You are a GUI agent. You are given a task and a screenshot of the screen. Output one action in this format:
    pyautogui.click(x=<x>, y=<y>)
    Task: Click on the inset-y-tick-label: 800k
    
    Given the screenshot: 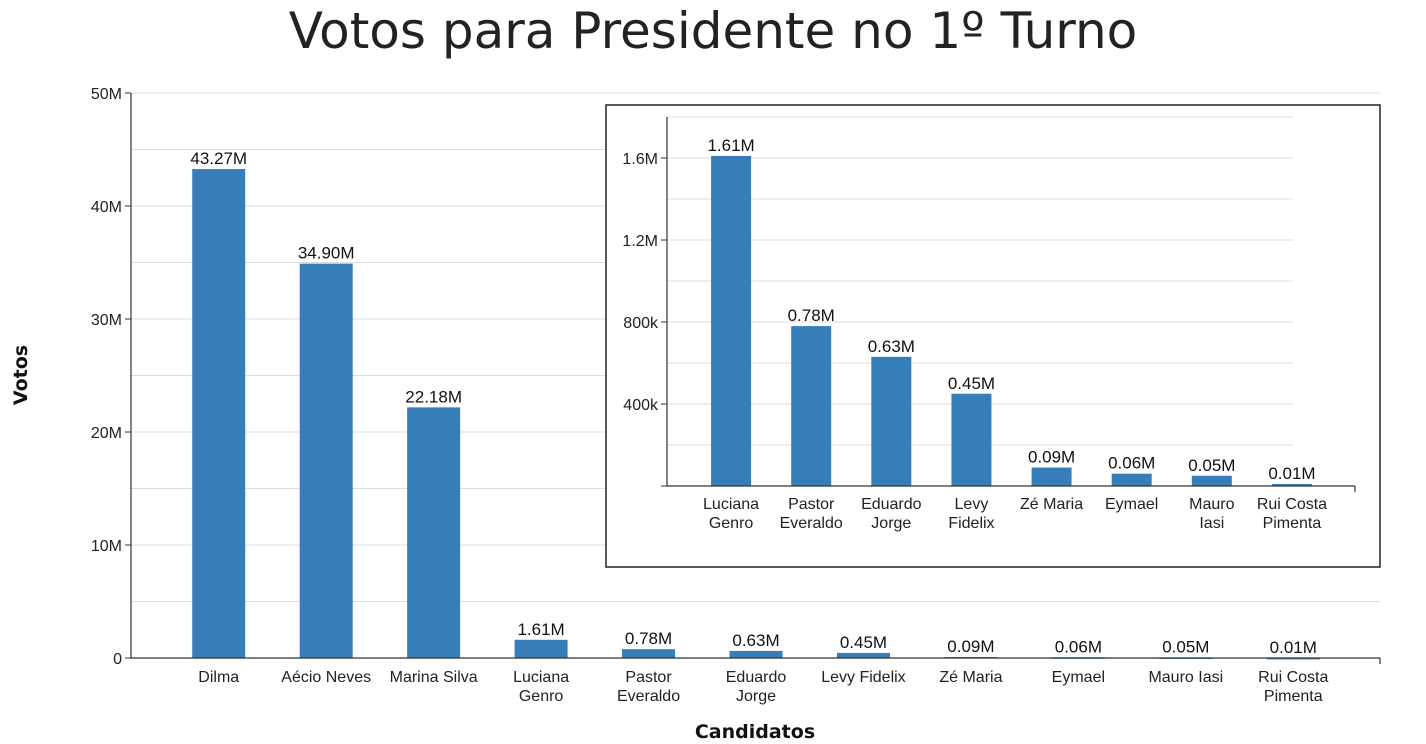 What is the action you would take?
    pyautogui.click(x=641, y=323)
    